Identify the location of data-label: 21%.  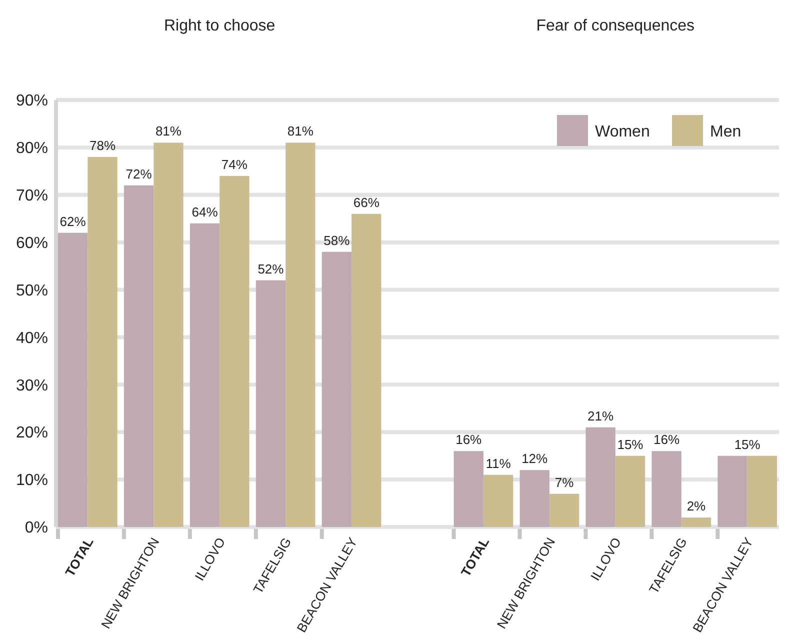
(601, 416).